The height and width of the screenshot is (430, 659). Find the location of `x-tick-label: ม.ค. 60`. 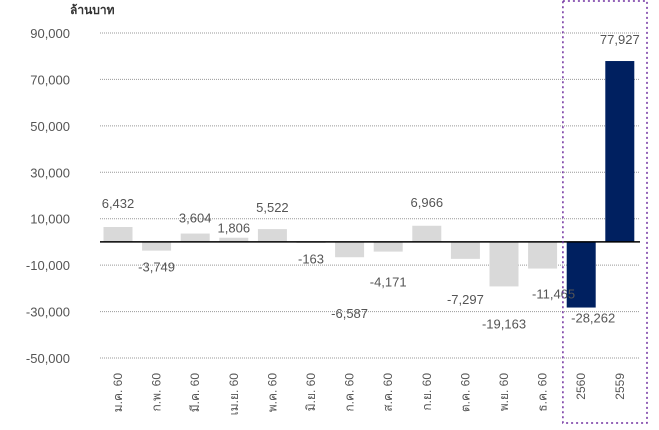

x-tick-label: ม.ค. 60 is located at coordinates (118, 393).